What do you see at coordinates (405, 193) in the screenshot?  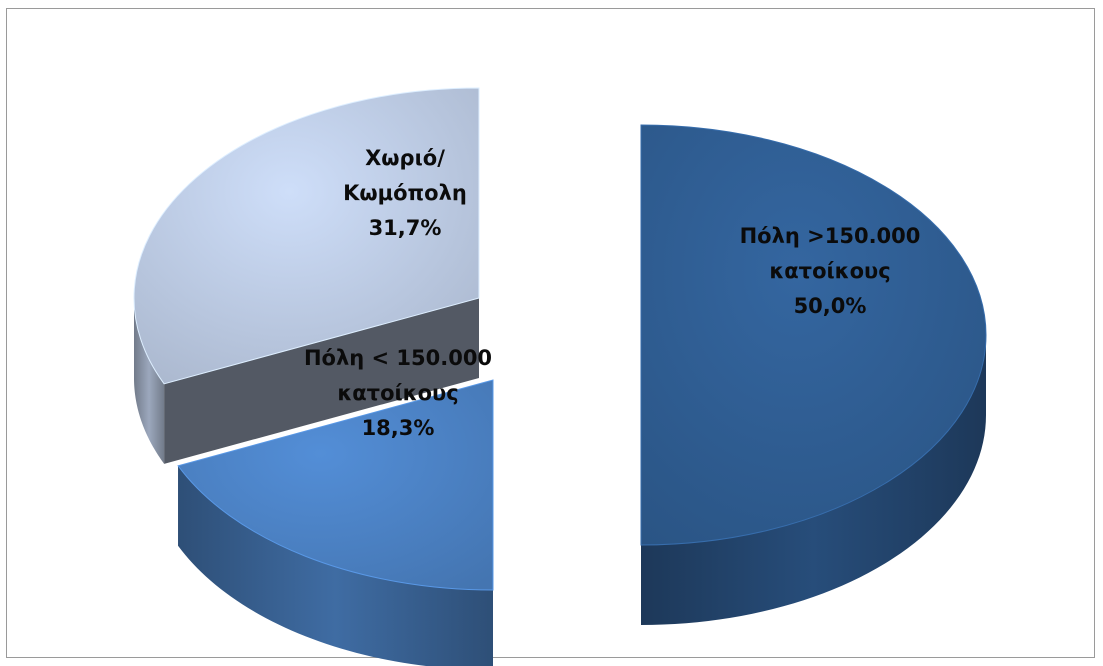 I see `slice-label-3: Χωριό/Κωμόπολη 31,7%` at bounding box center [405, 193].